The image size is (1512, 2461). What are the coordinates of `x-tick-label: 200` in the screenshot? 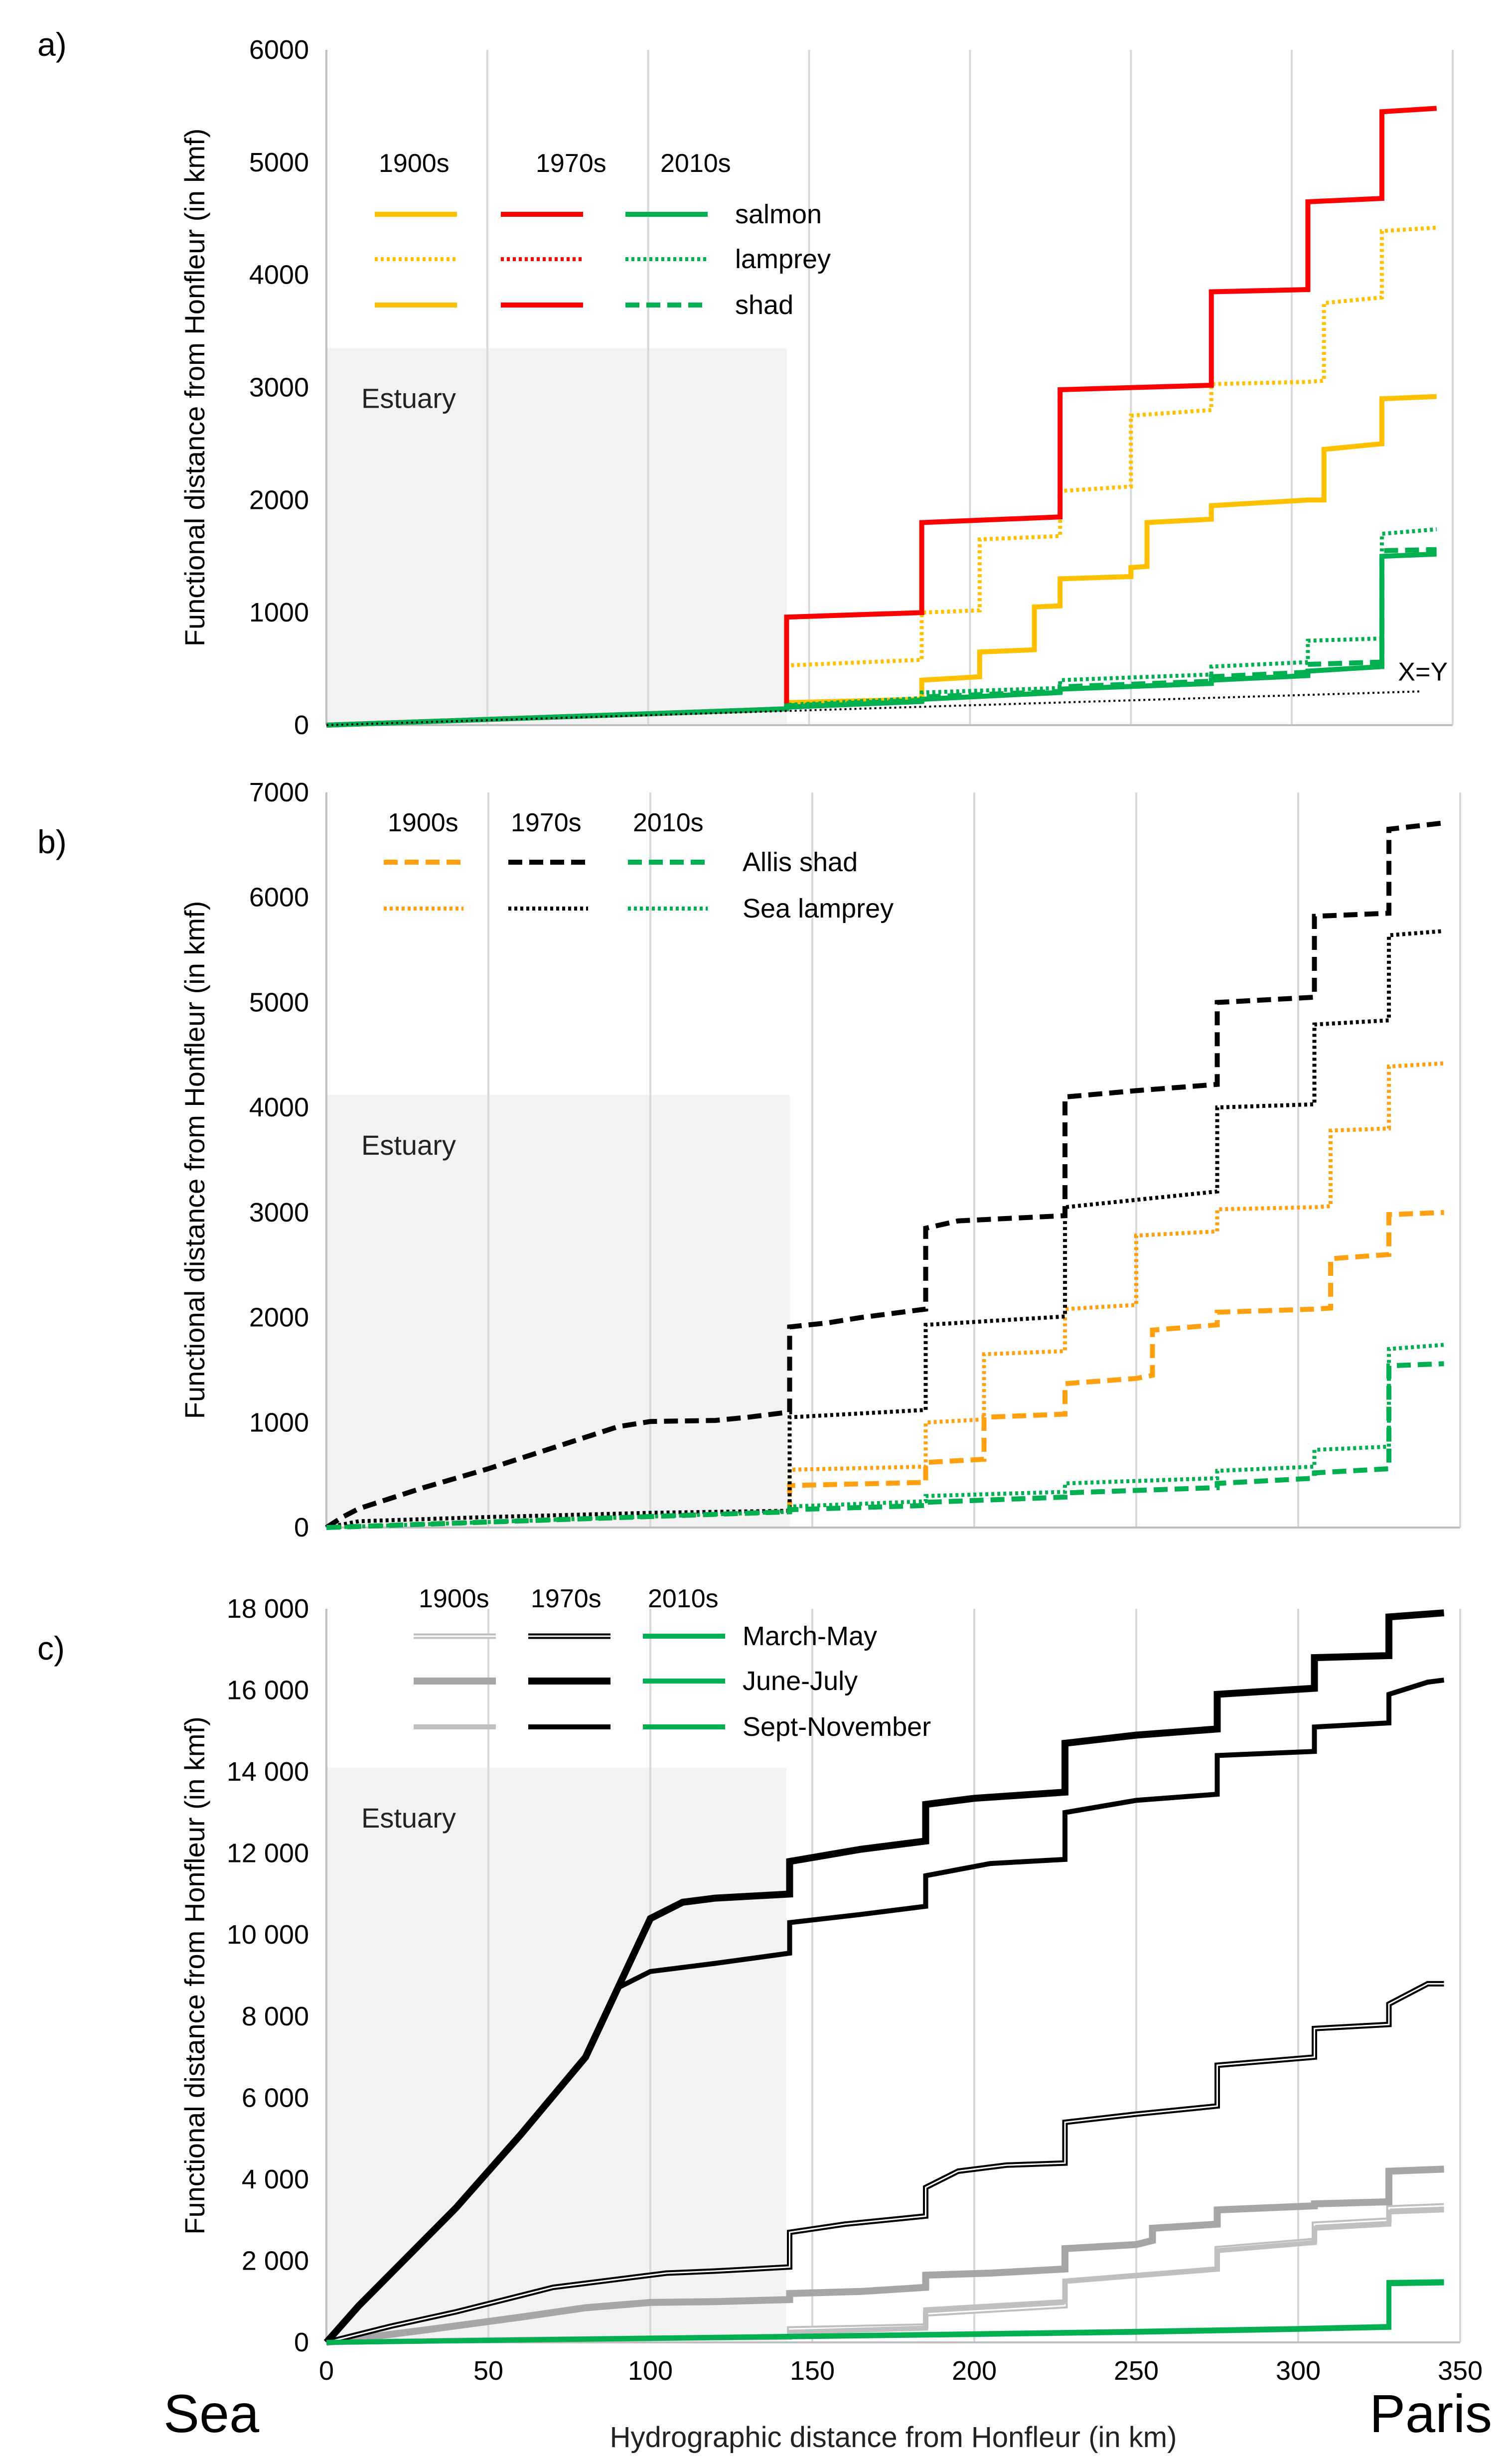 It's located at (975, 2371).